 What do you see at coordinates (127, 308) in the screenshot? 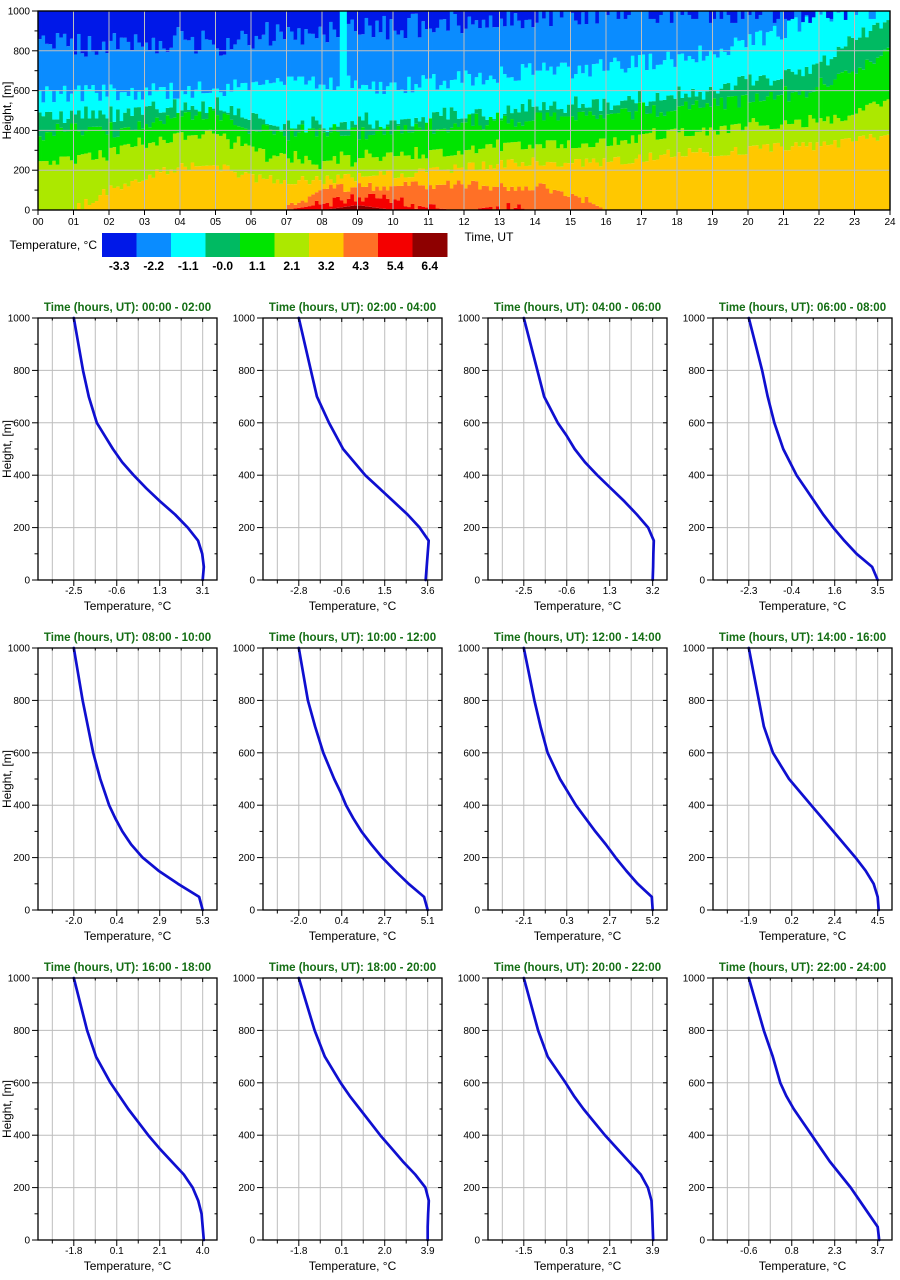
I see `profile-title: Time (hours, UT): 00:00 - 02:00` at bounding box center [127, 308].